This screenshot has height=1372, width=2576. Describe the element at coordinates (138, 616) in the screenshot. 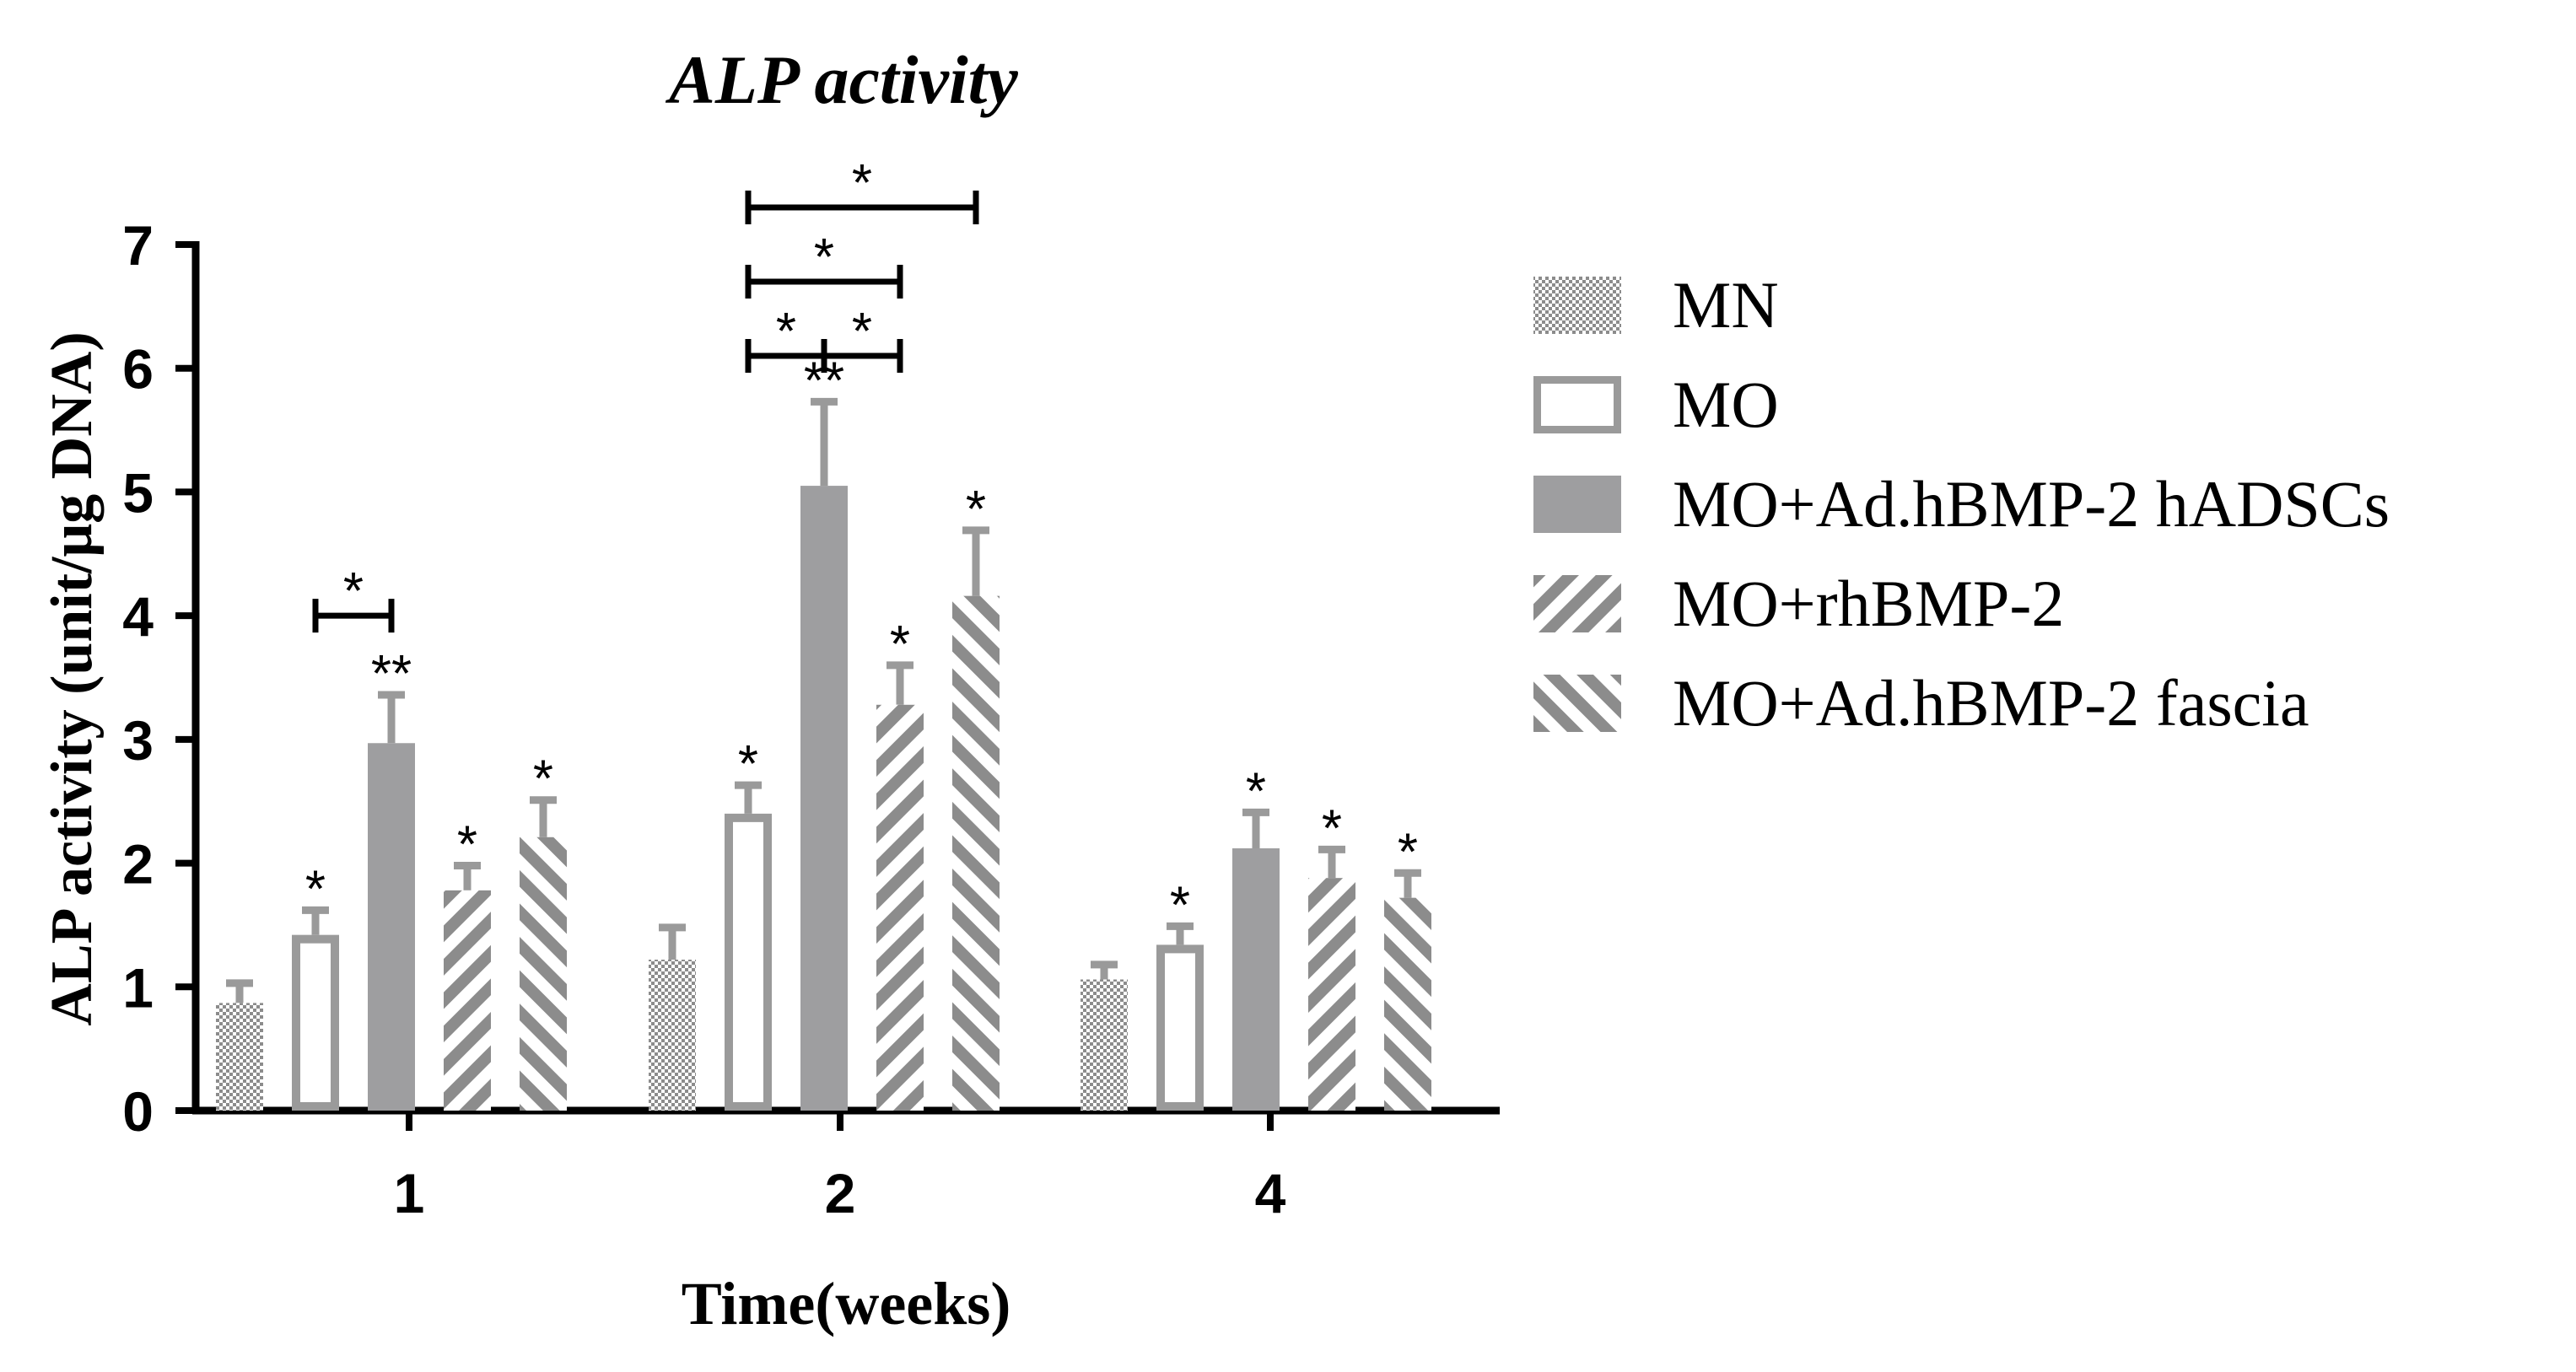

I see `y-tick-label: 4` at that location.